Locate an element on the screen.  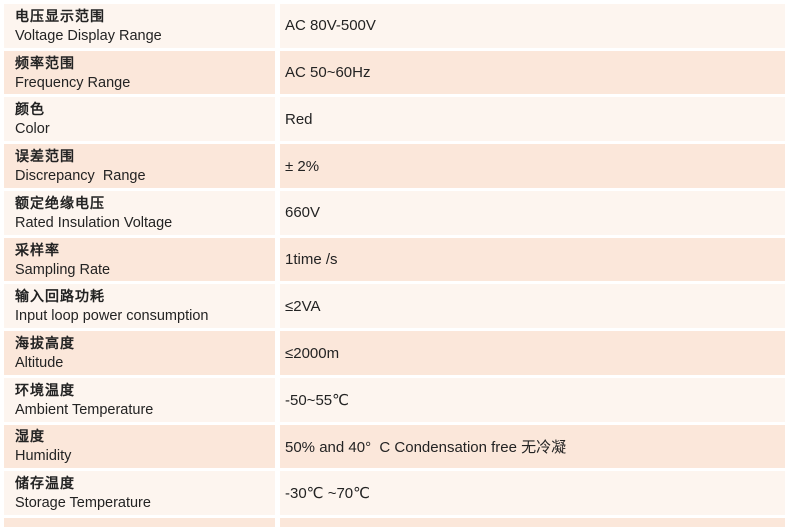
spec-label-cell: 海拔高度 Altitude is located at coordinates (139, 353).